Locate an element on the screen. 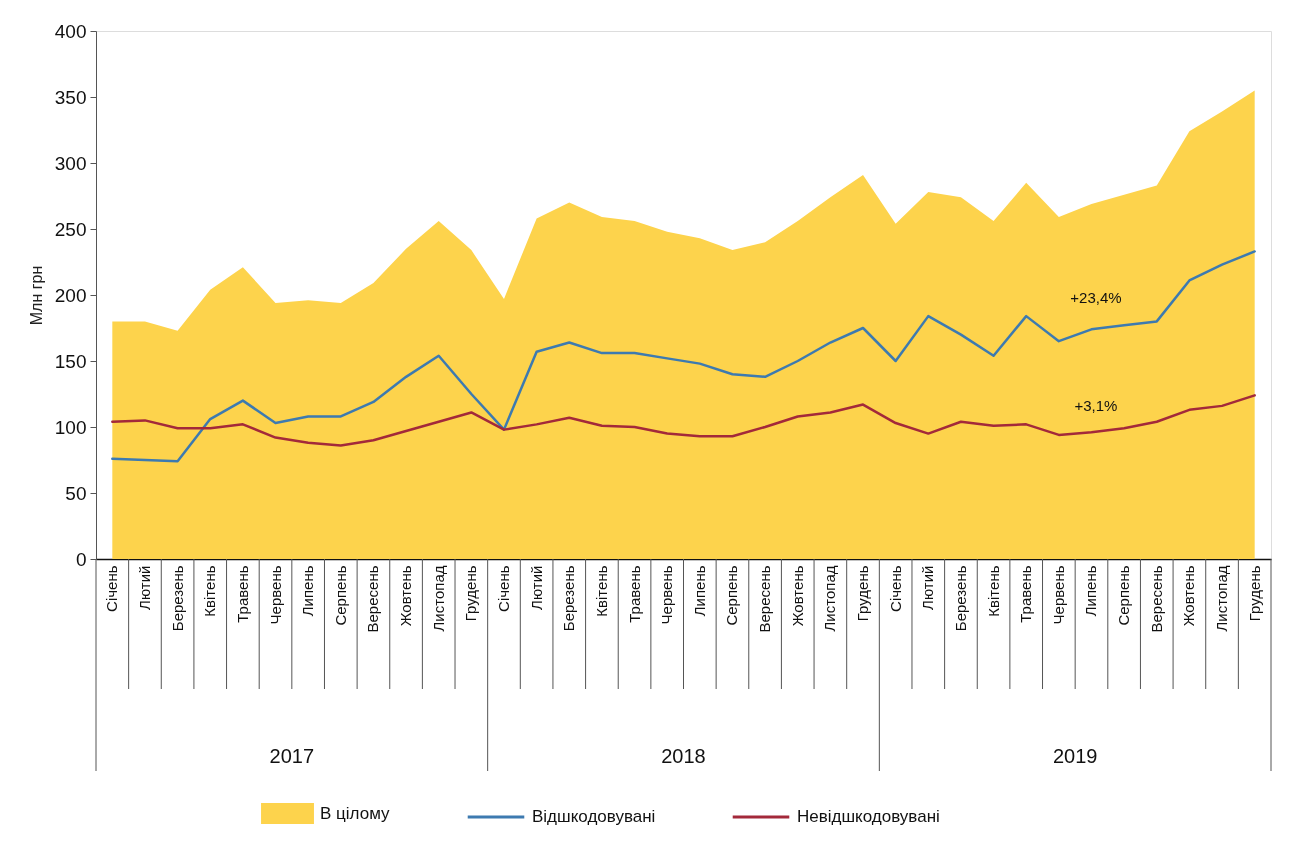 The image size is (1289, 847). legend-label: В цілому is located at coordinates (355, 813).